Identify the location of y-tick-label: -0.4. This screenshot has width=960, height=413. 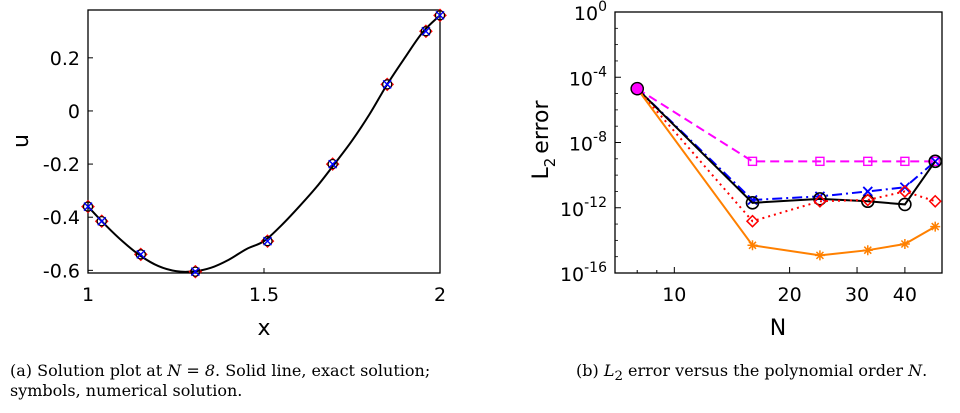
(61, 218).